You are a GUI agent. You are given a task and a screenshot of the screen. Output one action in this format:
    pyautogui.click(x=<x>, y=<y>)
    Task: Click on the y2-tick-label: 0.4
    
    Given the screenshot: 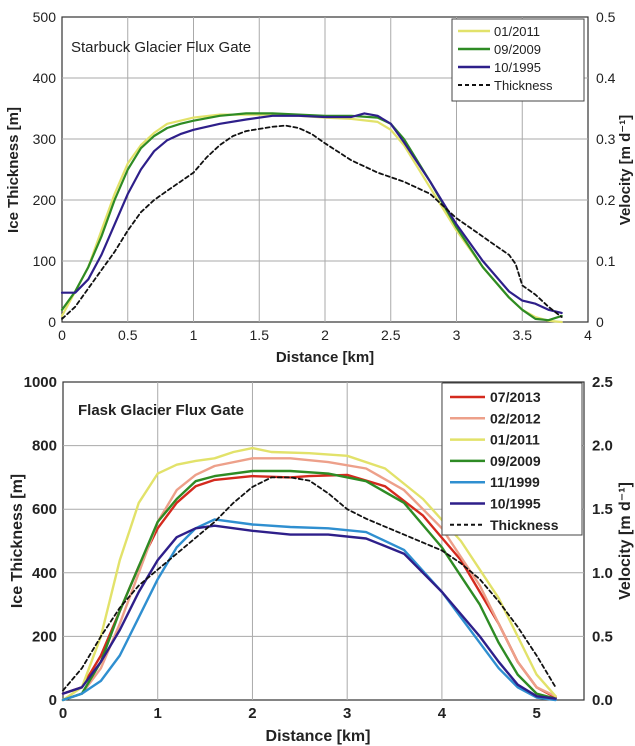 What is the action you would take?
    pyautogui.click(x=606, y=78)
    